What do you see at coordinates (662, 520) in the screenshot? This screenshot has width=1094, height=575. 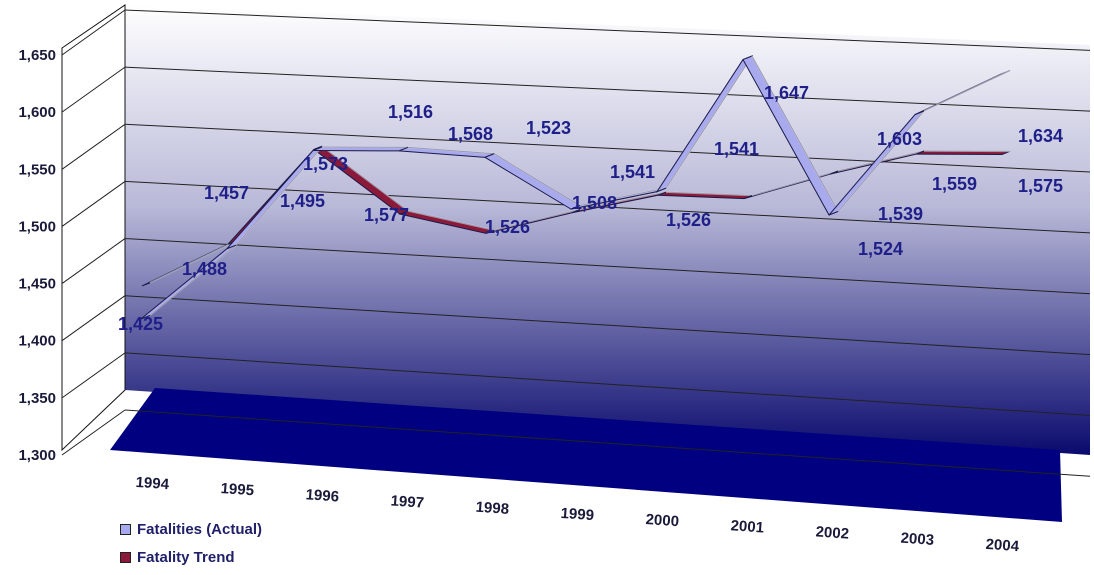 I see `x-tick-label: 2000` at bounding box center [662, 520].